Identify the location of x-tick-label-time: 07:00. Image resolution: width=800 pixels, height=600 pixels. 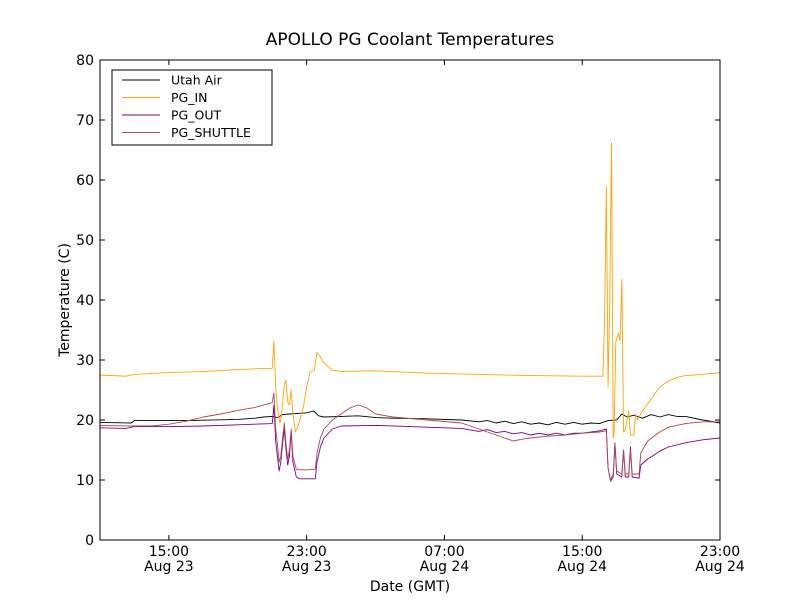
(444, 552).